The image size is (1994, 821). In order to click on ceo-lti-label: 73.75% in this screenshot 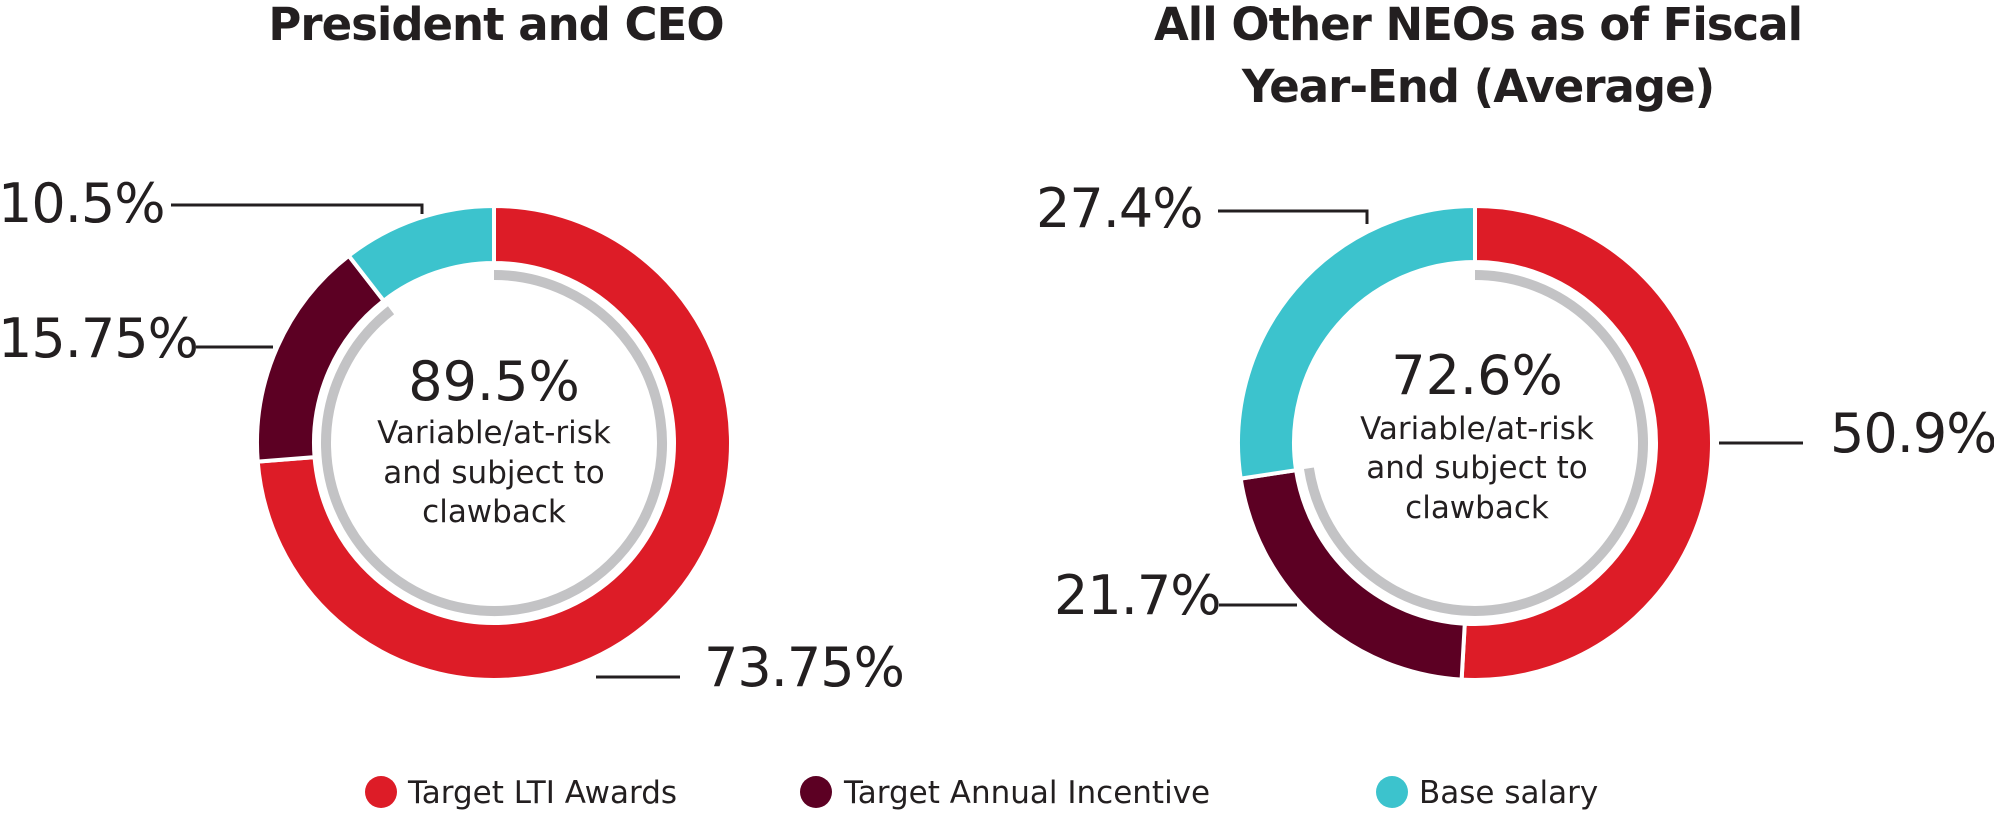, I will do `click(804, 667)`.